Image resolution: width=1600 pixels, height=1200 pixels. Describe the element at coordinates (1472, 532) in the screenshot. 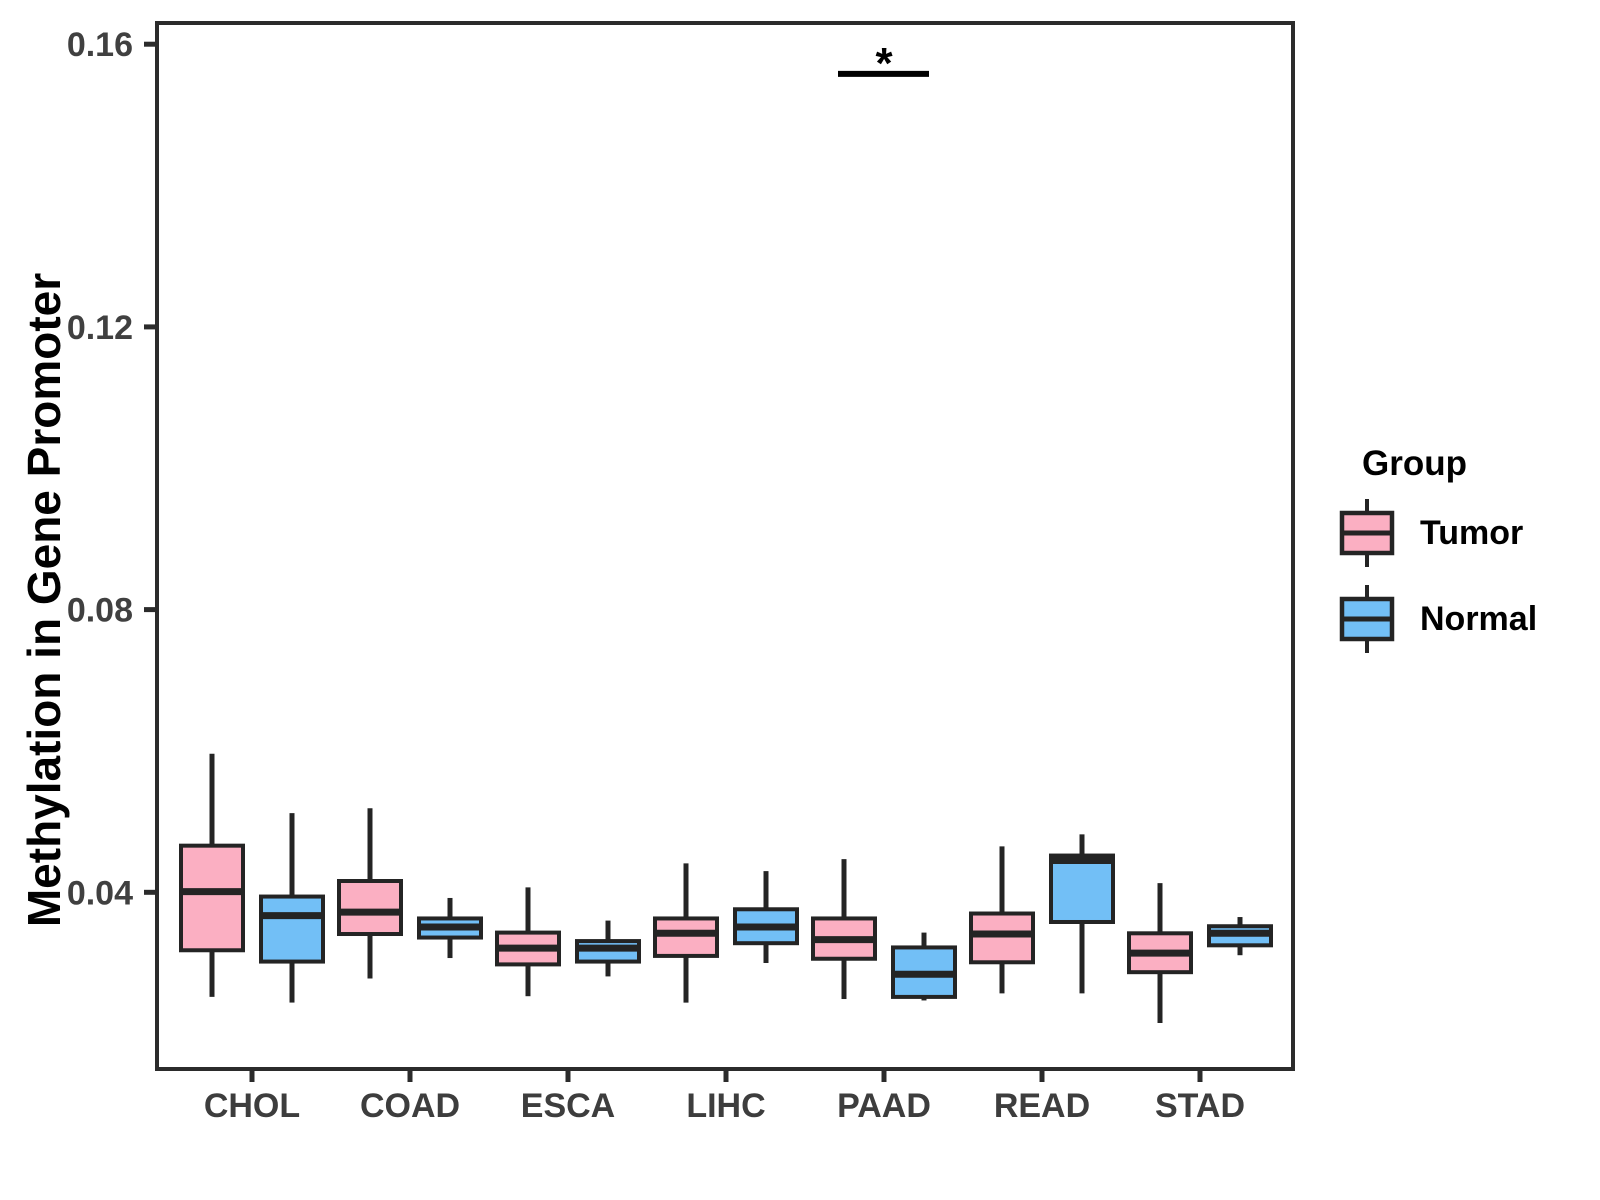

I see `legend-label: Tumor` at that location.